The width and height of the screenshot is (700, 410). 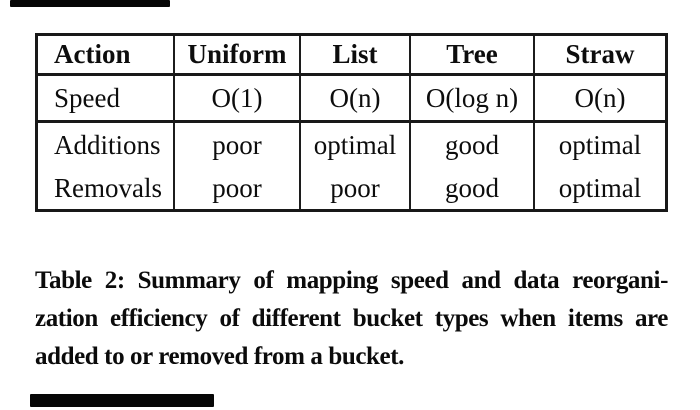 What do you see at coordinates (471, 145) in the screenshot?
I see `table-cell-additions-tree: good` at bounding box center [471, 145].